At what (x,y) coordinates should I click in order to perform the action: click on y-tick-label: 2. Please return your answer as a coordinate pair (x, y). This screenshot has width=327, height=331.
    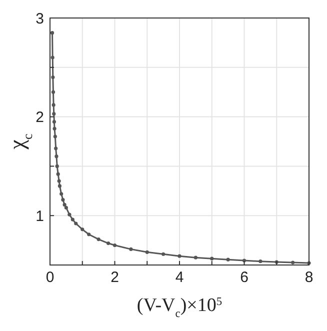
    Looking at the image, I should click on (40, 117).